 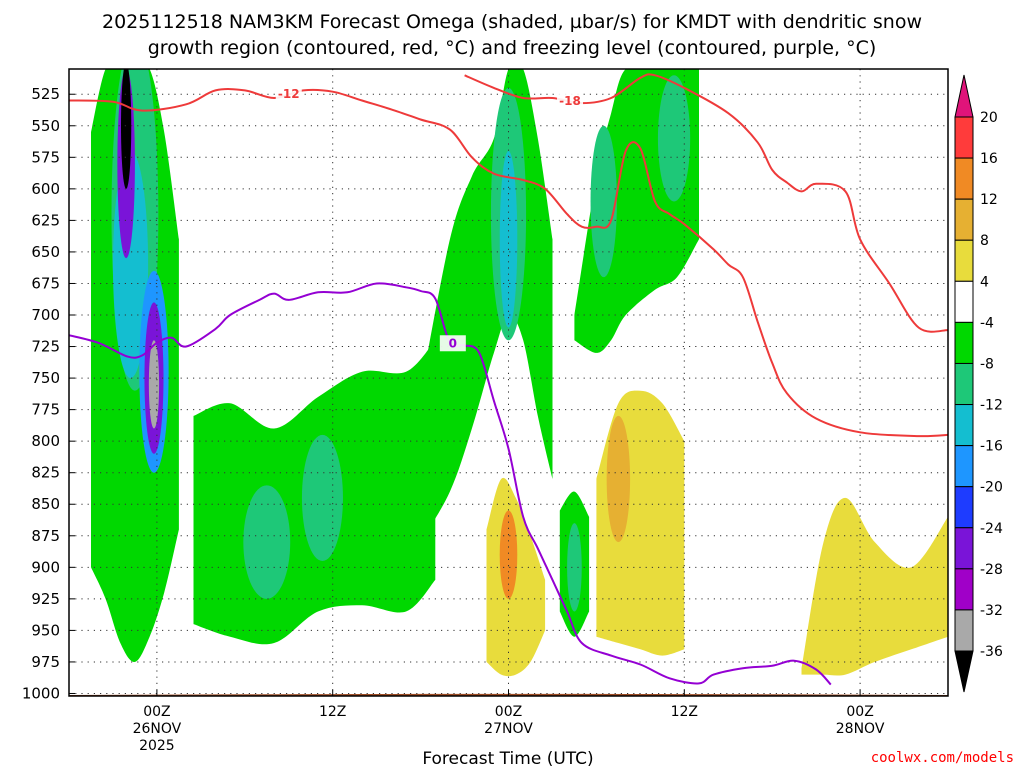 What do you see at coordinates (508, 712) in the screenshot?
I see `x-tick-label-30-0: 00Z` at bounding box center [508, 712].